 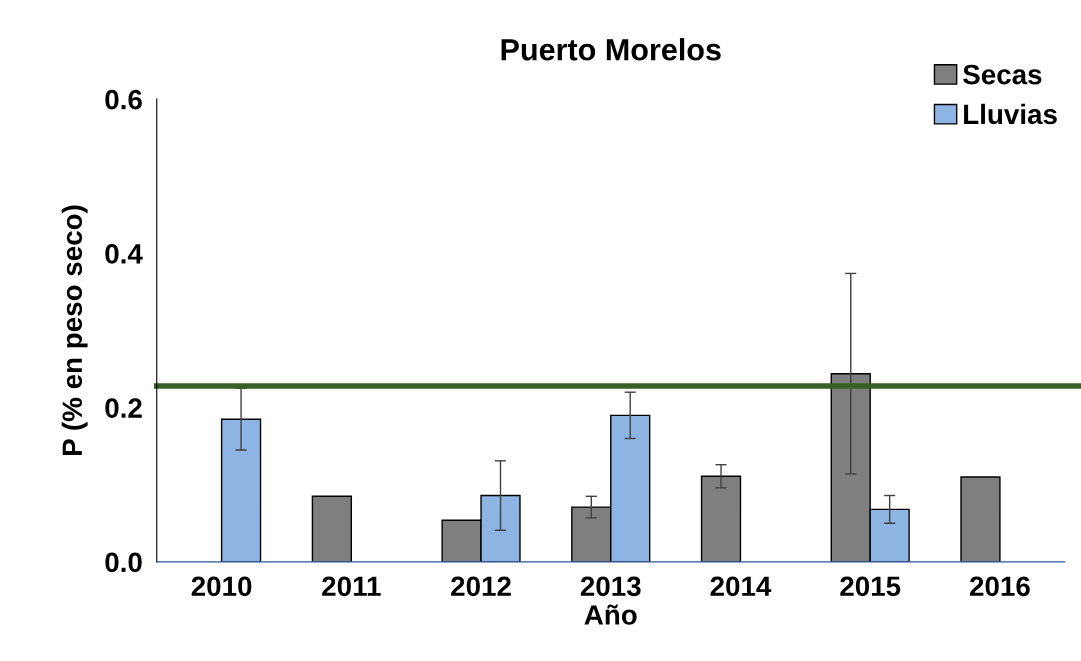 What do you see at coordinates (999, 586) in the screenshot?
I see `x-tick-label: 2016` at bounding box center [999, 586].